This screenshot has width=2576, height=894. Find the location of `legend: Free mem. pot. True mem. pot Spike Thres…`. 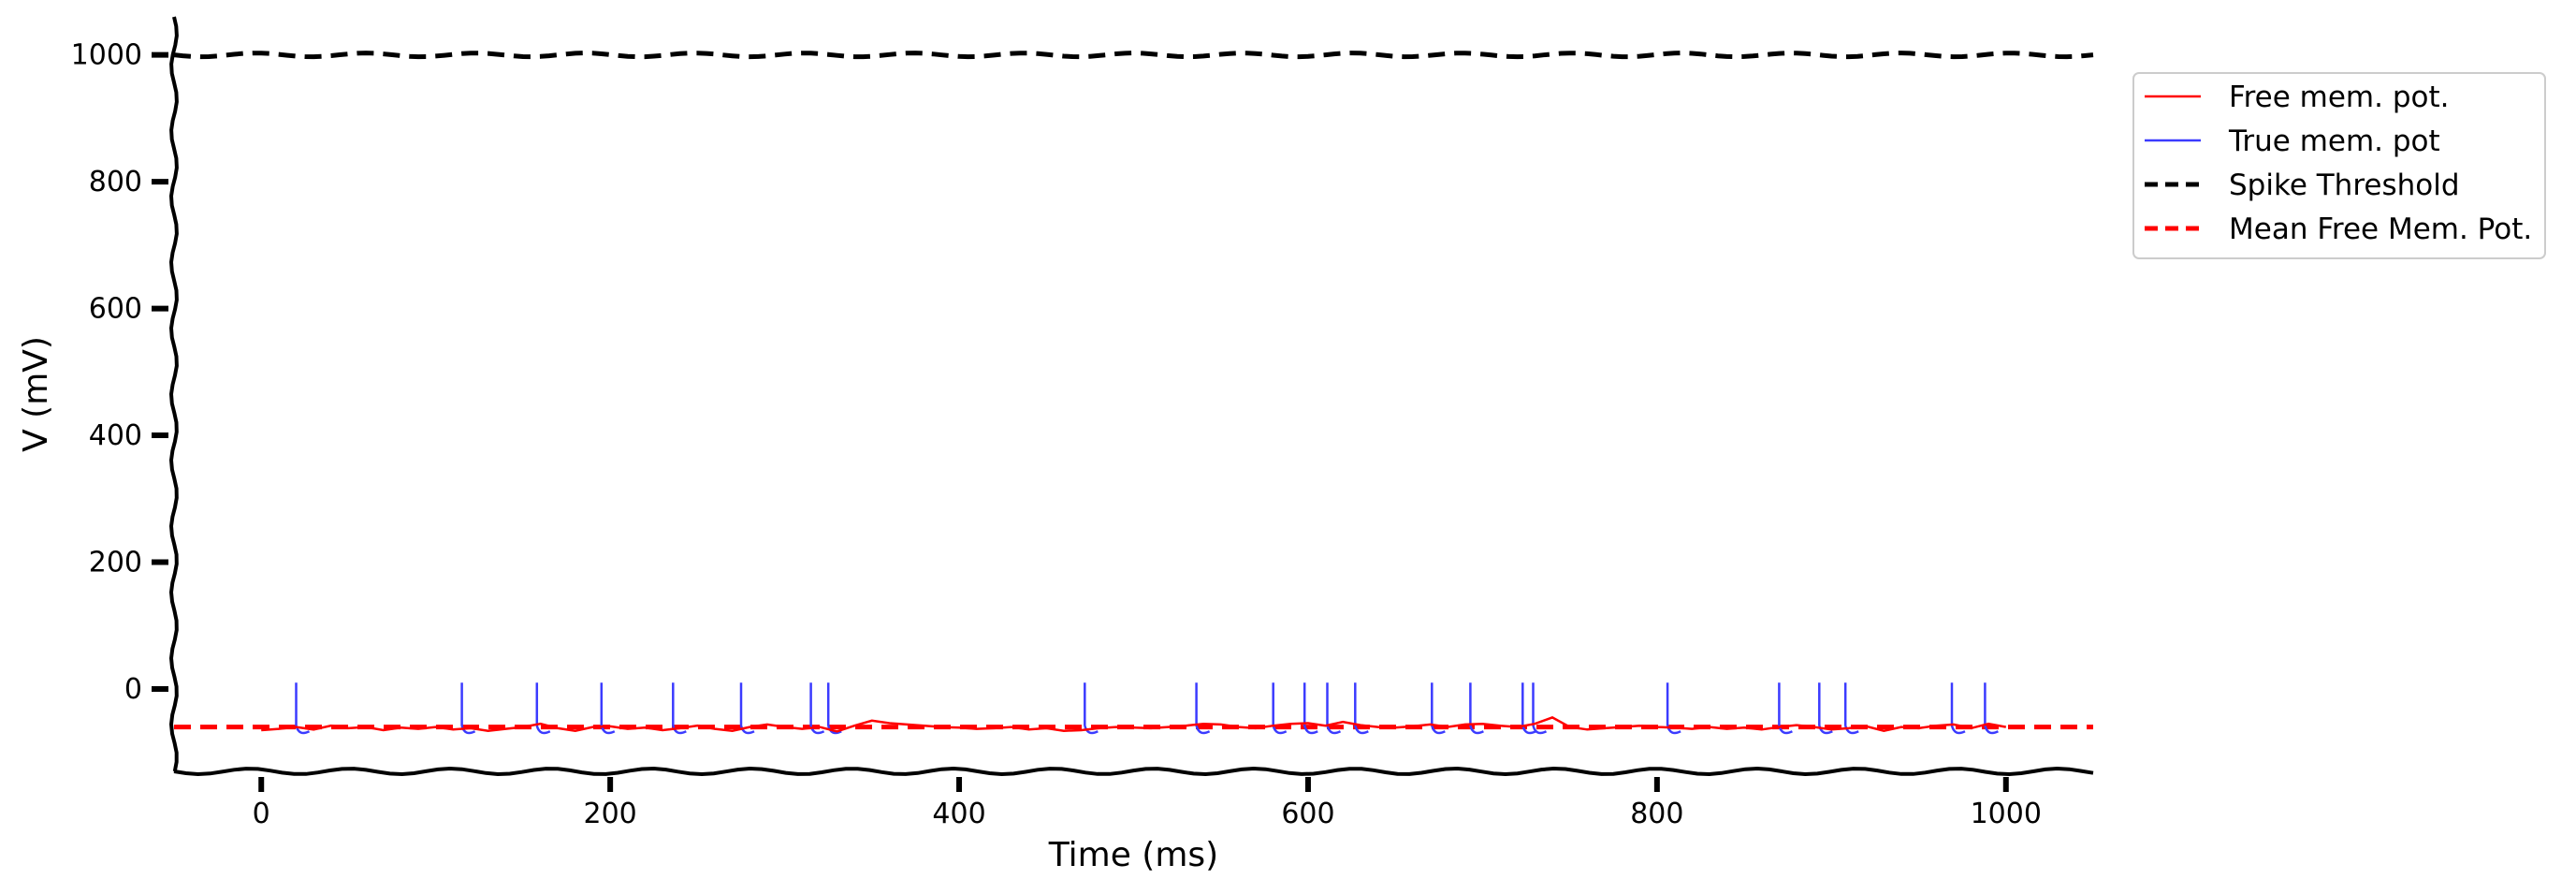

legend: Free mem. pot. True mem. pot Spike Thres… is located at coordinates (2339, 165).